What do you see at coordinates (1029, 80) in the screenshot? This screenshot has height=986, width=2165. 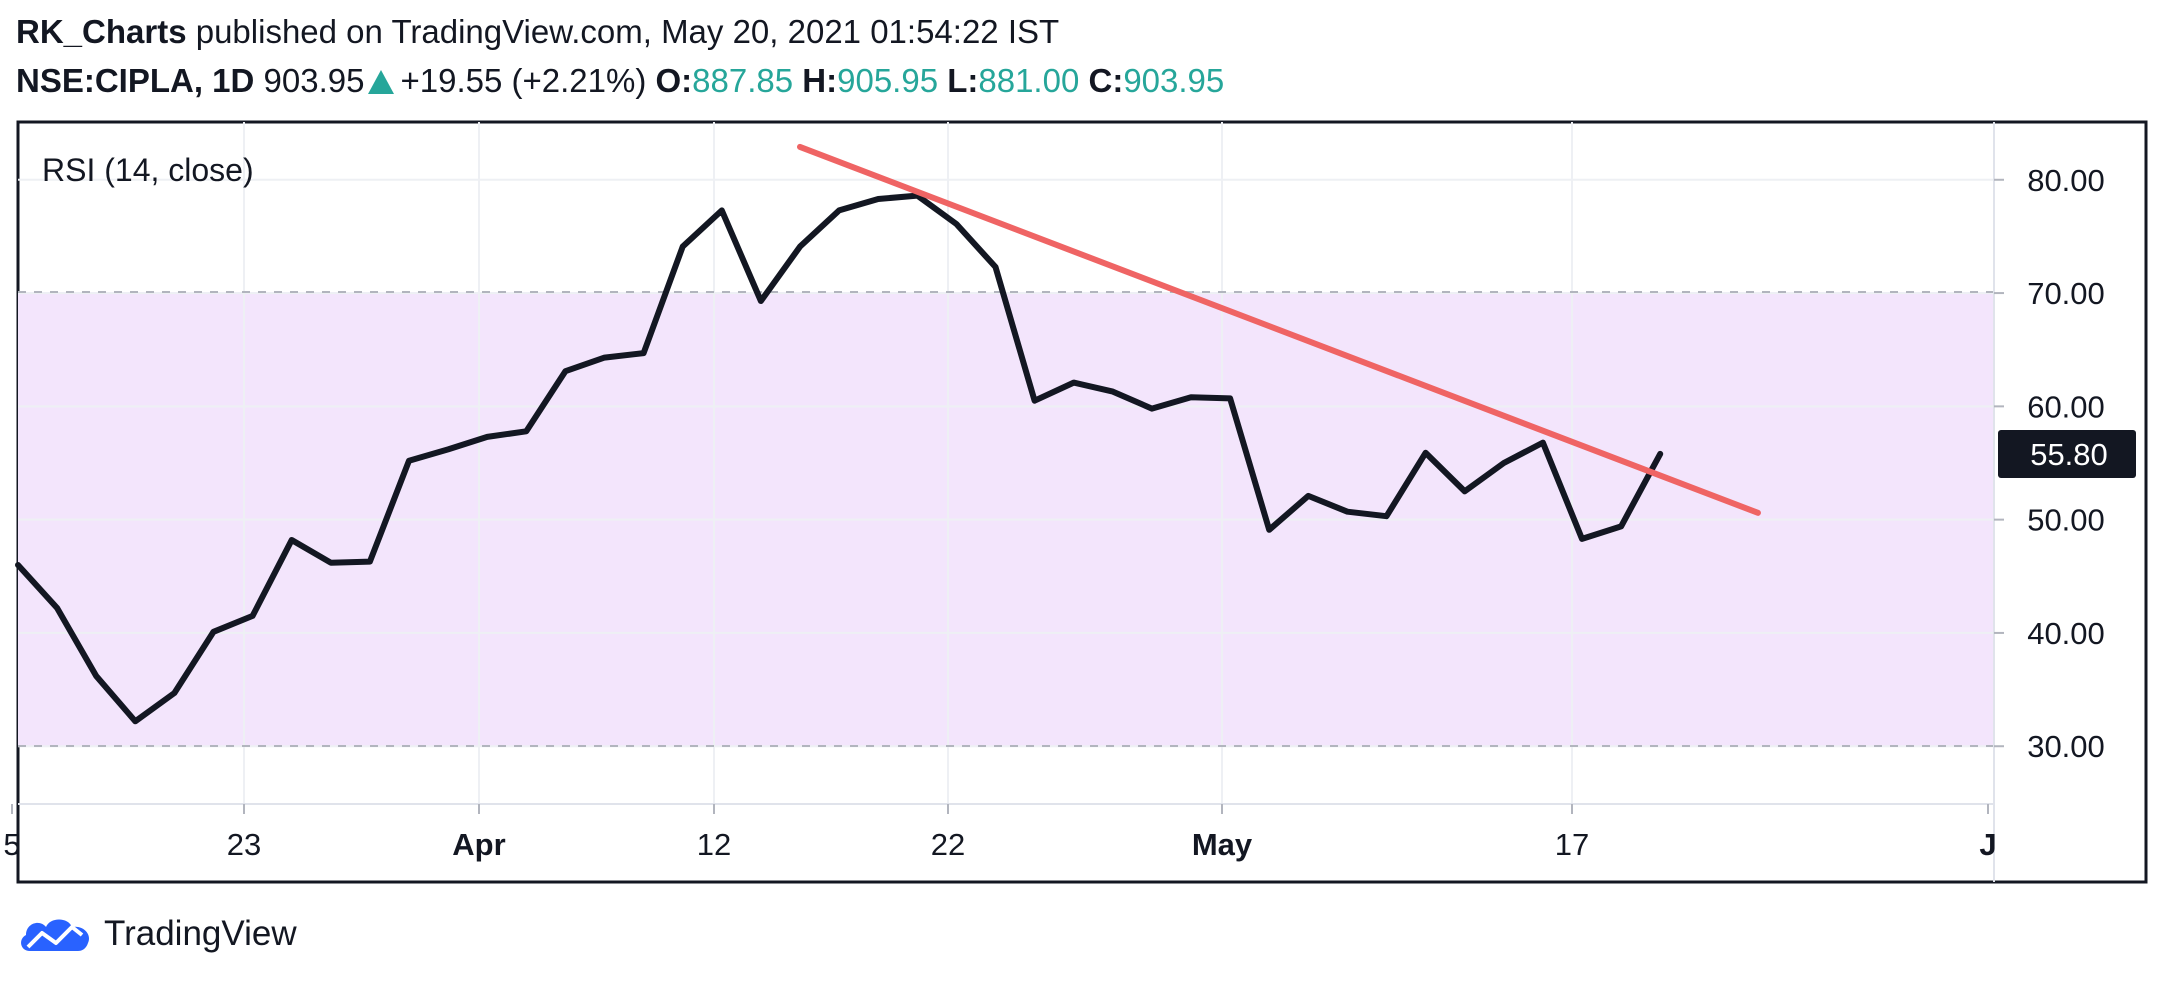 I see `low-value: 881.00` at bounding box center [1029, 80].